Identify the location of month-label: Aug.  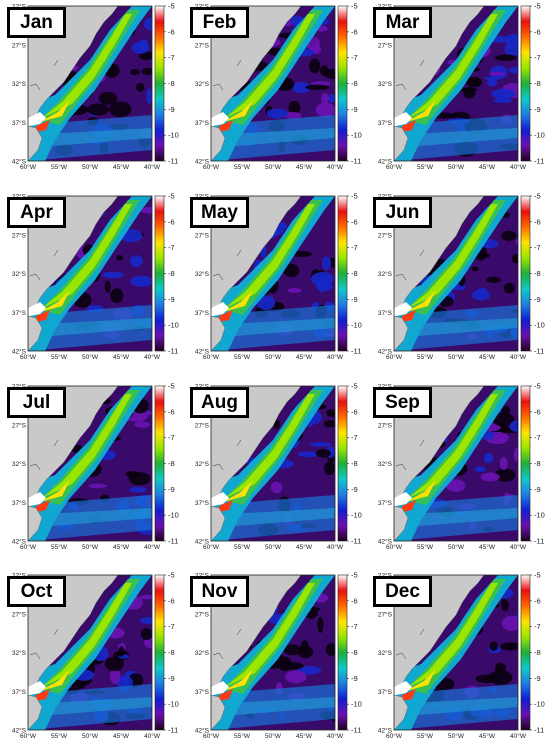
(219, 402).